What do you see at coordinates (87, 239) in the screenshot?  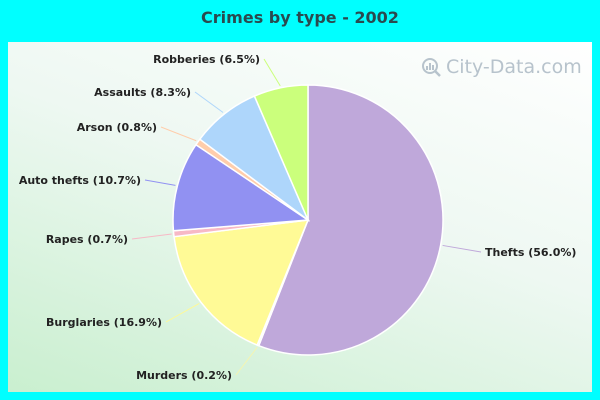 I see `slice-label: Rapes (0.7%)` at bounding box center [87, 239].